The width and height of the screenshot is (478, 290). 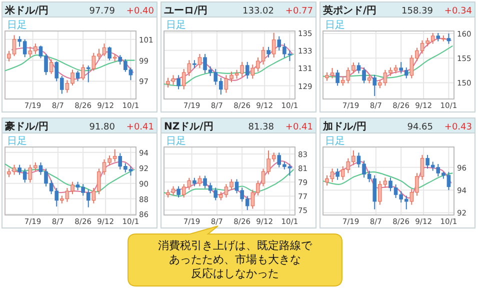 I want to click on text: +0.43, so click(x=458, y=127).